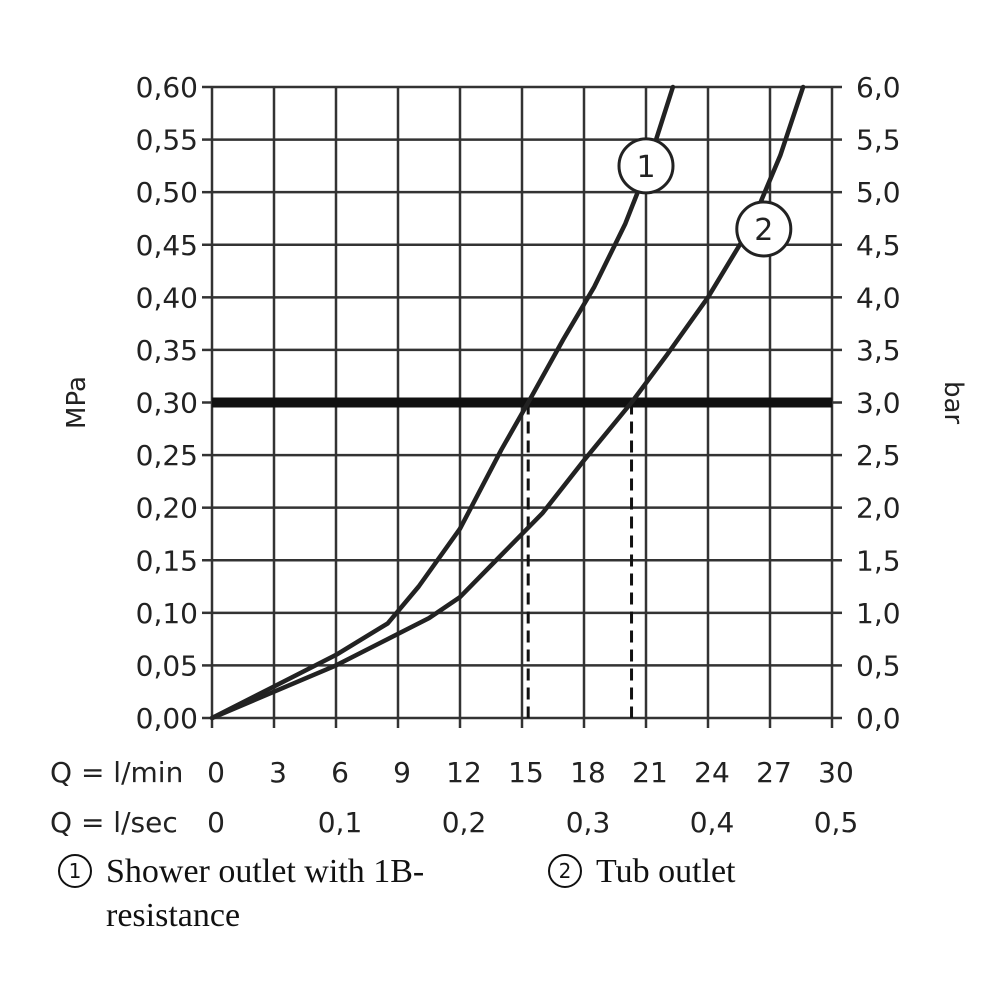 The height and width of the screenshot is (1000, 1000). What do you see at coordinates (77, 402) in the screenshot?
I see `y-left-axis-title: MPa` at bounding box center [77, 402].